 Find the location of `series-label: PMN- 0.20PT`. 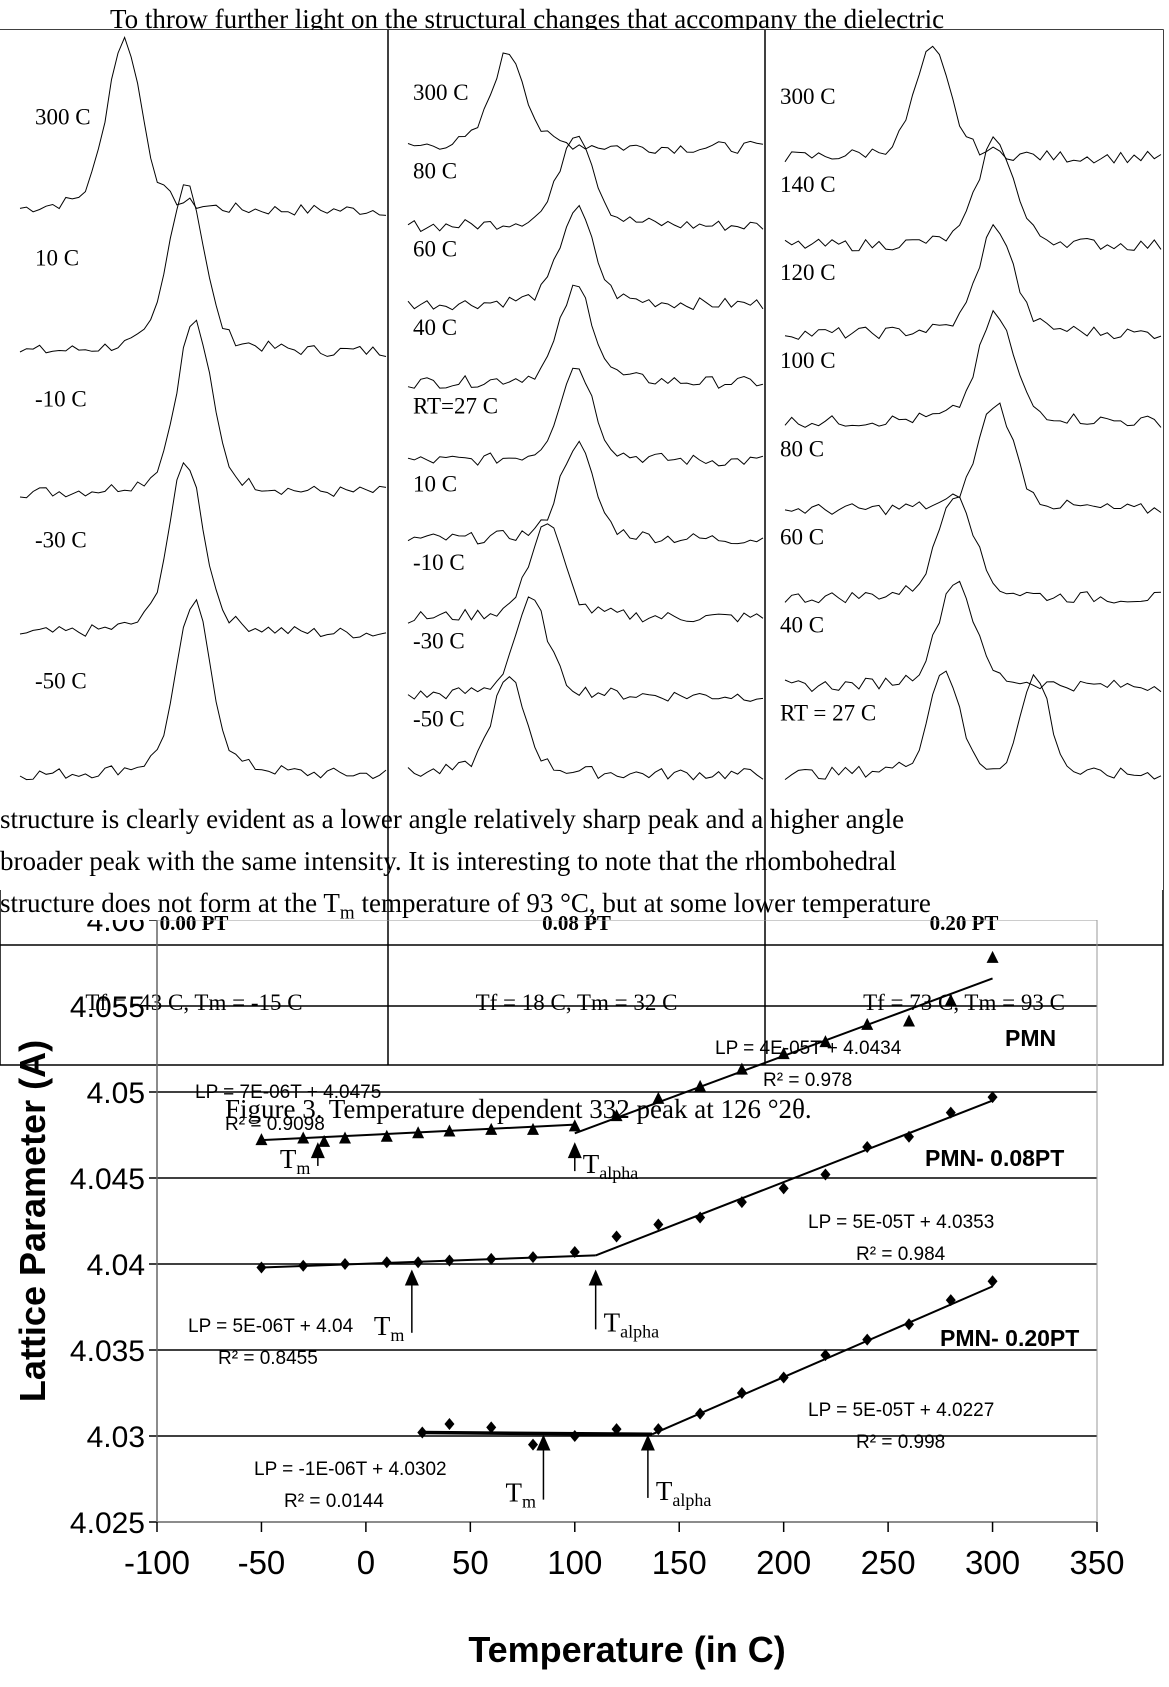

series-label: PMN- 0.20PT is located at coordinates (1009, 1338).